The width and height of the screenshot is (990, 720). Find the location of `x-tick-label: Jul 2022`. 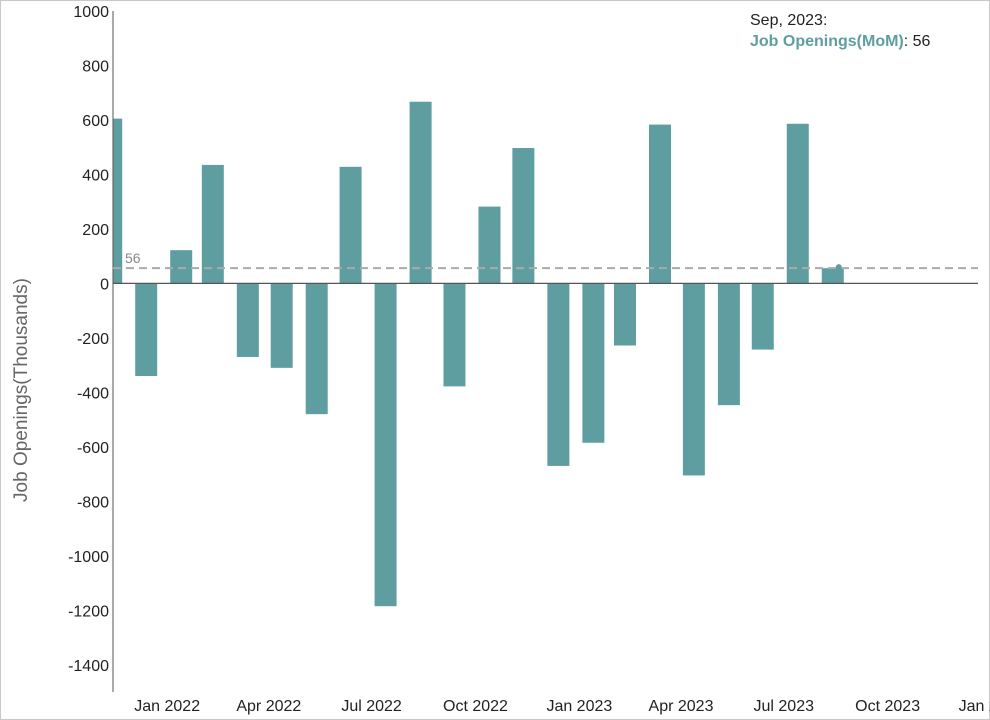

x-tick-label: Jul 2022 is located at coordinates (371, 706).